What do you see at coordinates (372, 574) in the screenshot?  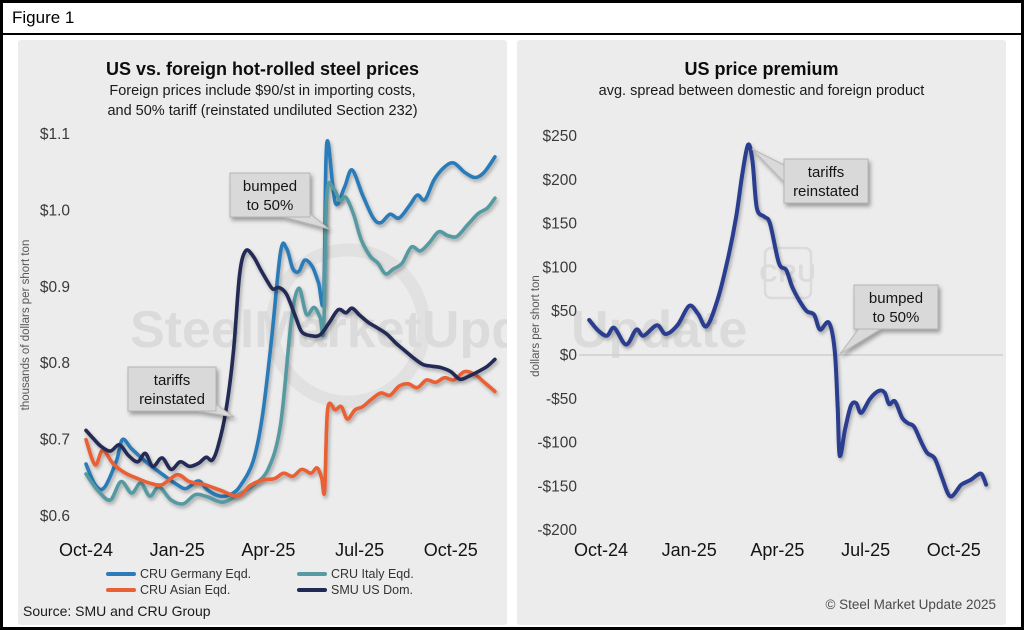 I see `legend-label-italy: CRU Italy Eqd.` at bounding box center [372, 574].